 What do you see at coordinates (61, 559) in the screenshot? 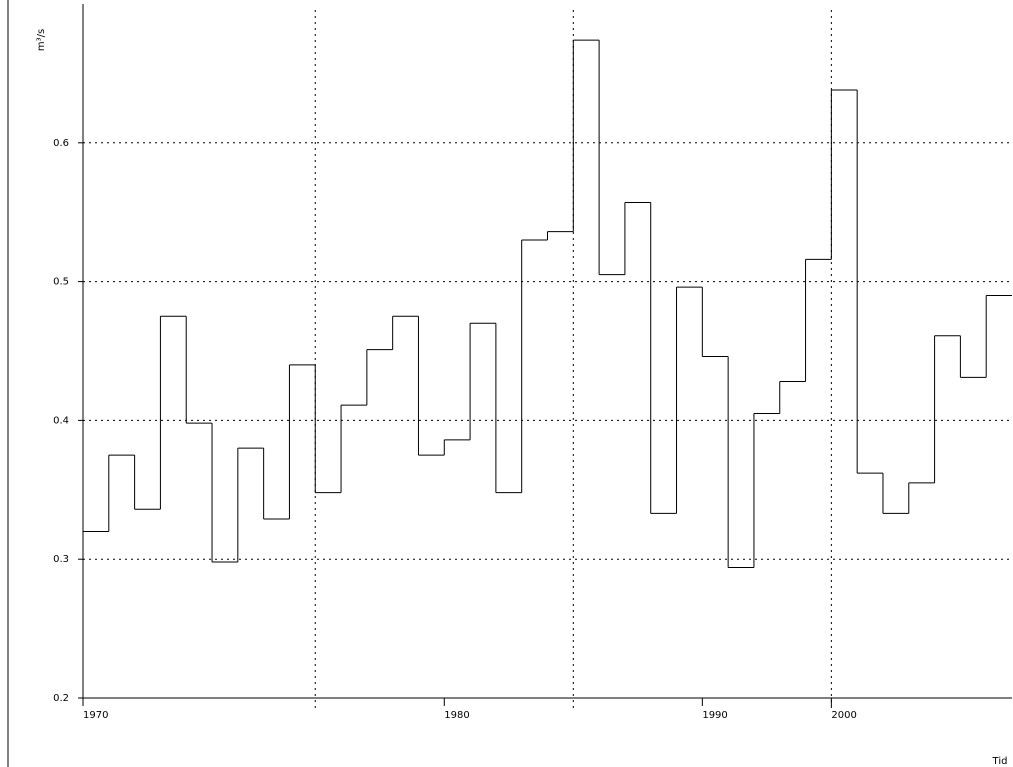
I see `y-tick-label: 0.3` at bounding box center [61, 559].